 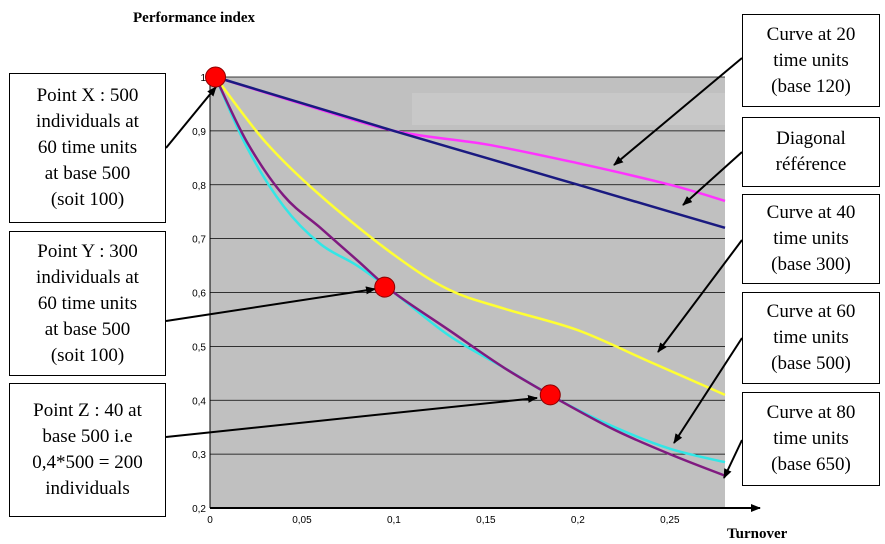 What do you see at coordinates (394, 520) in the screenshot?
I see `x-tick-label: 0,1` at bounding box center [394, 520].